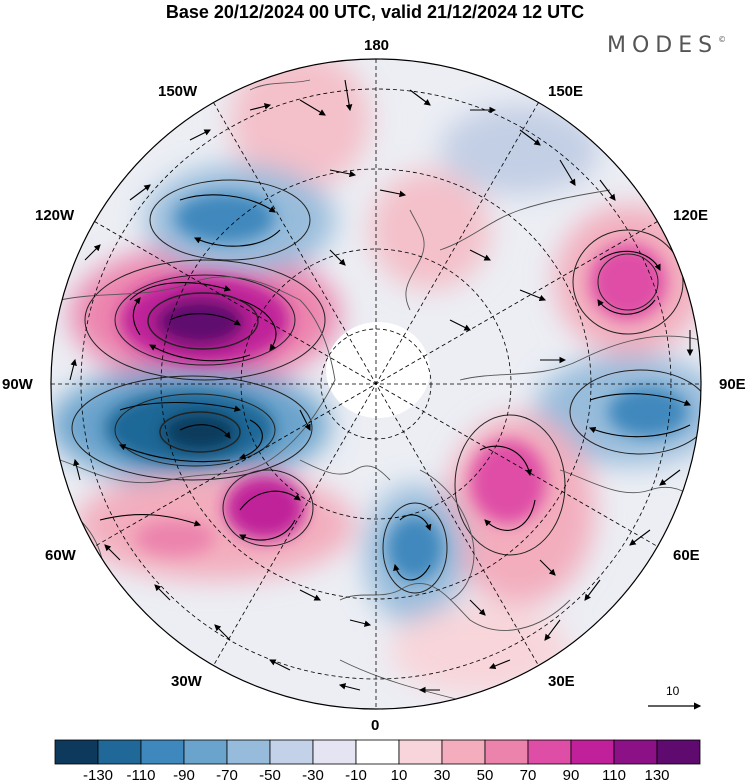 Image resolution: width=750 pixels, height=784 pixels. I want to click on colorbar-label: -90, so click(184, 775).